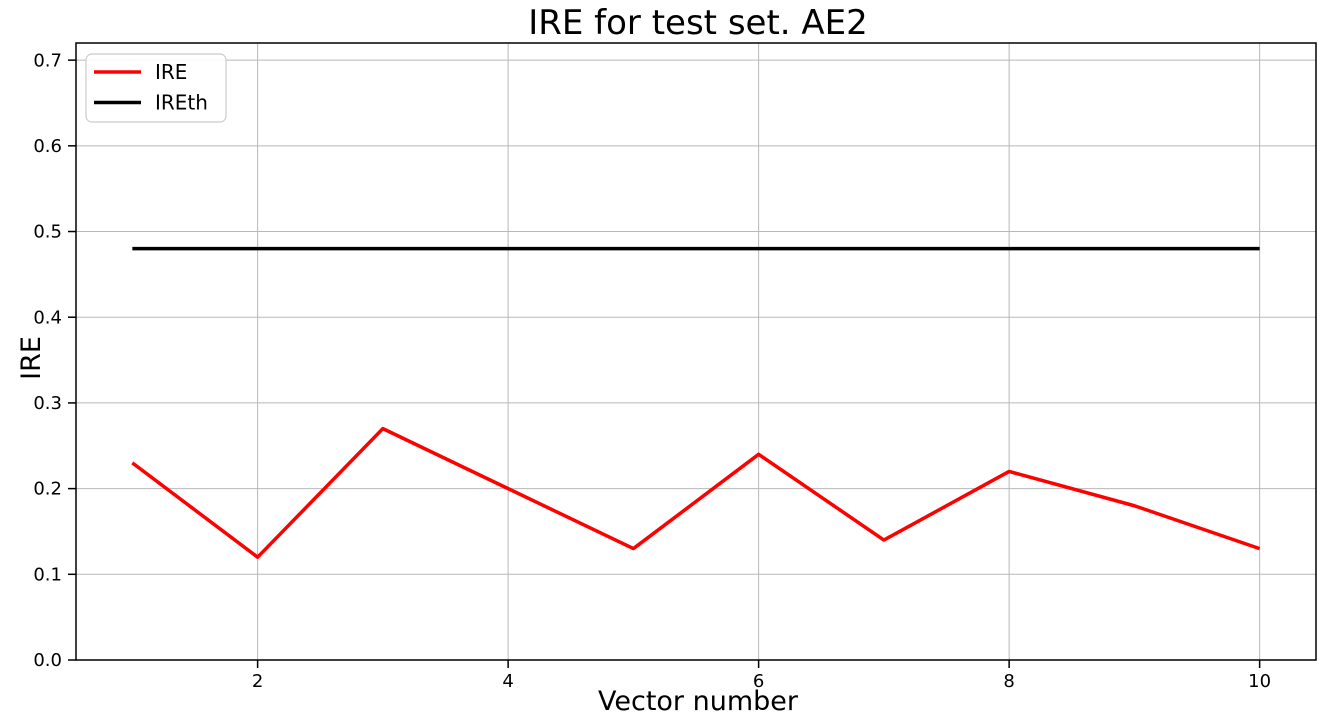 The width and height of the screenshot is (1325, 727). What do you see at coordinates (181, 103) in the screenshot?
I see `legend-label-IREth: IREth` at bounding box center [181, 103].